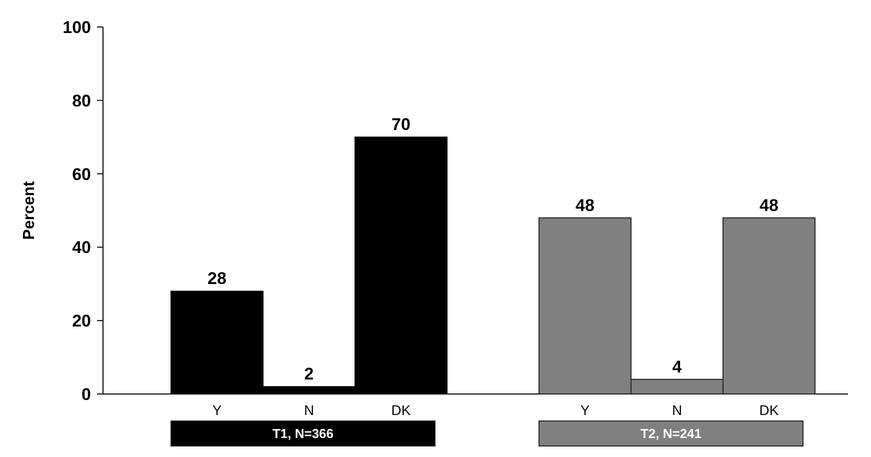 The width and height of the screenshot is (871, 457). What do you see at coordinates (677, 366) in the screenshot?
I see `data-label: 4` at bounding box center [677, 366].